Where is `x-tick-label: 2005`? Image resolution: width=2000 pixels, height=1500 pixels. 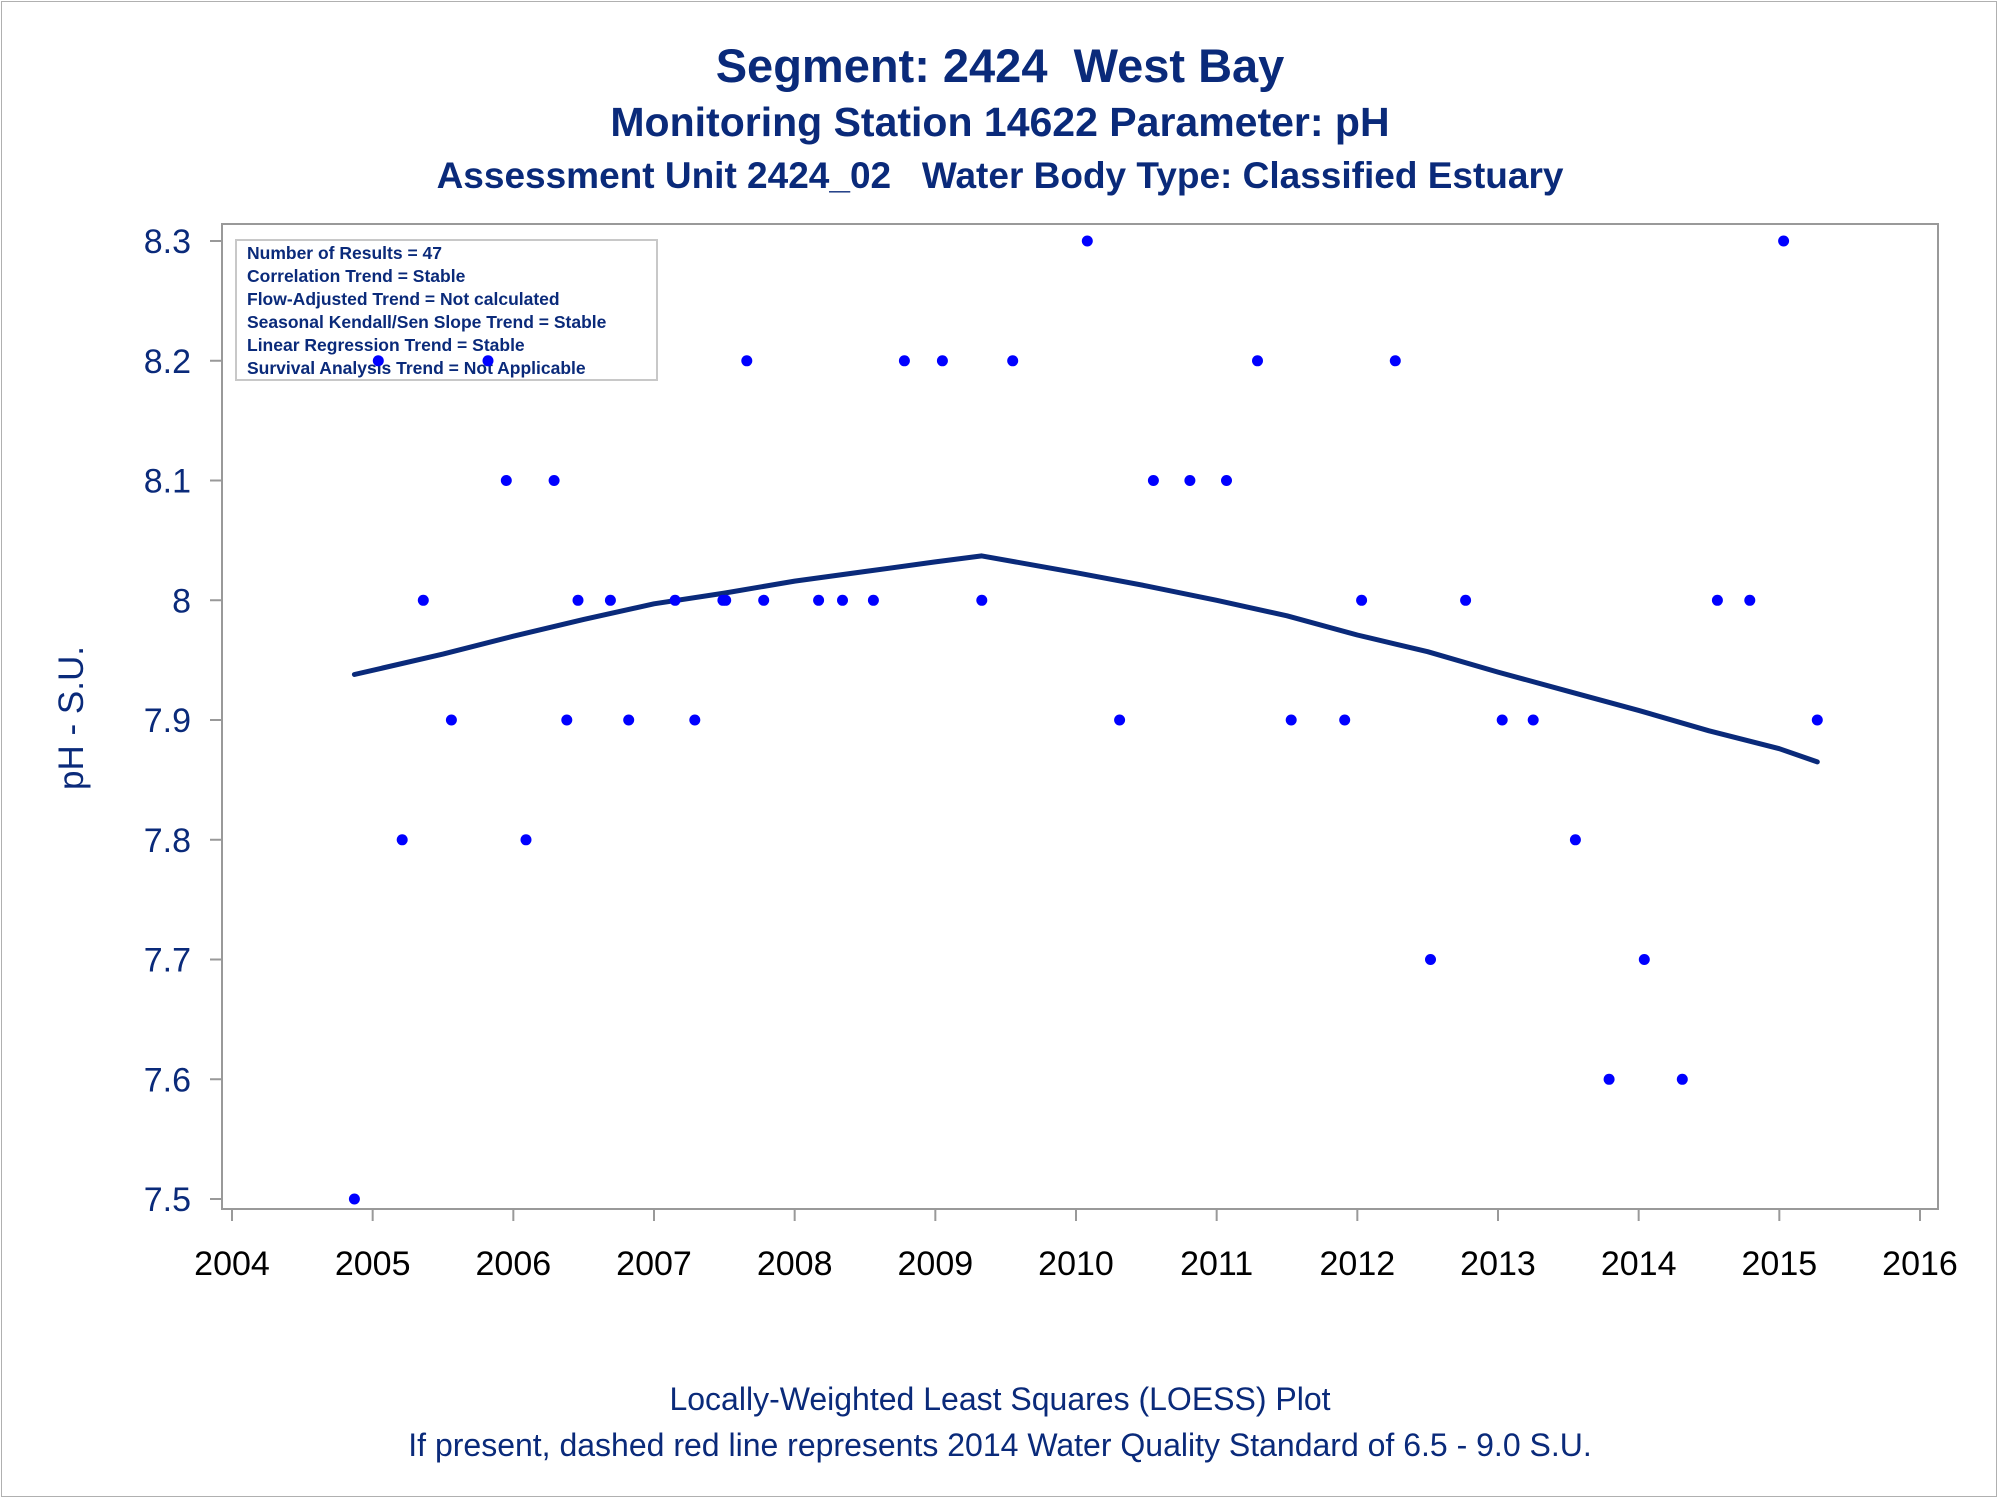 x-tick-label: 2005 is located at coordinates (373, 1264).